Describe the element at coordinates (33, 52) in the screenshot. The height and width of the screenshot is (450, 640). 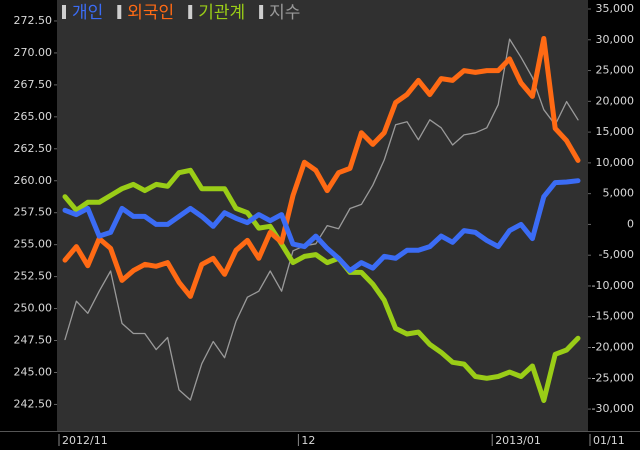
I see `y-tick-label: 270.00` at that location.